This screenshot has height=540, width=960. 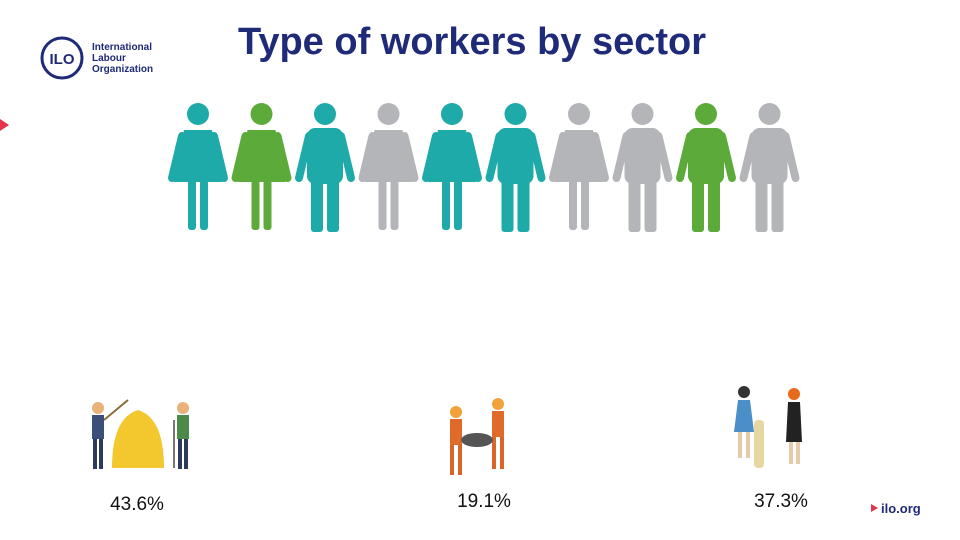 What do you see at coordinates (122, 69) in the screenshot?
I see `logo-text: Organization` at bounding box center [122, 69].